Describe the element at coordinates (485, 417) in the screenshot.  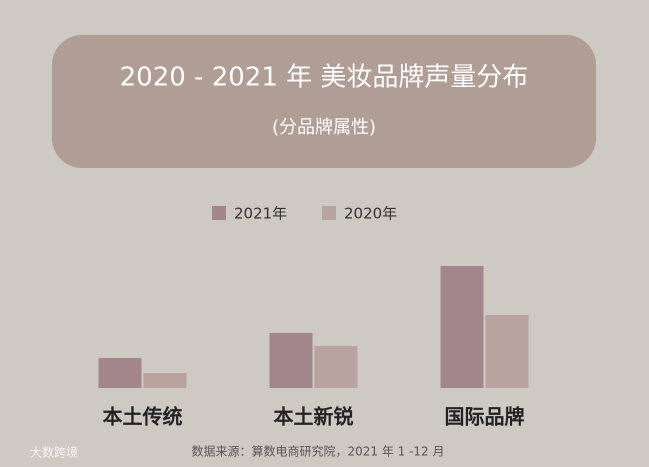
I see `x-tick-label: 国际品牌` at that location.